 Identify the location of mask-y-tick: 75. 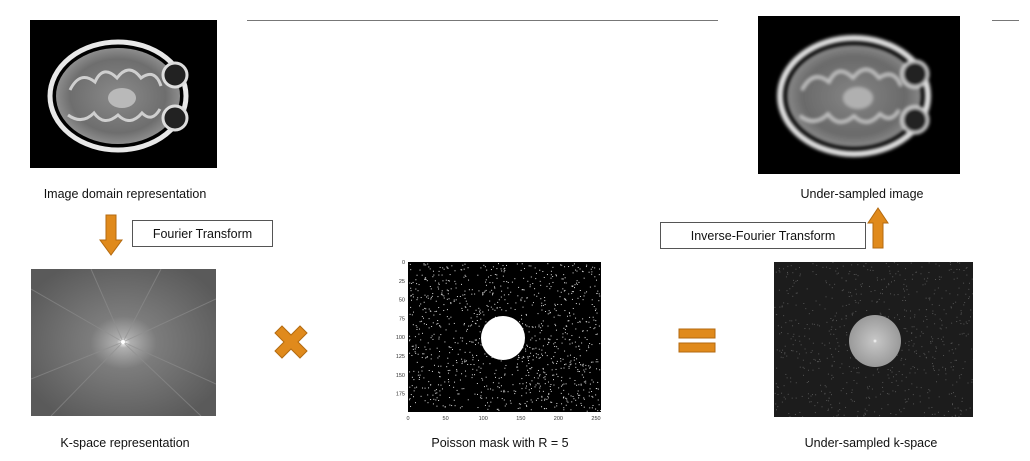
(402, 319).